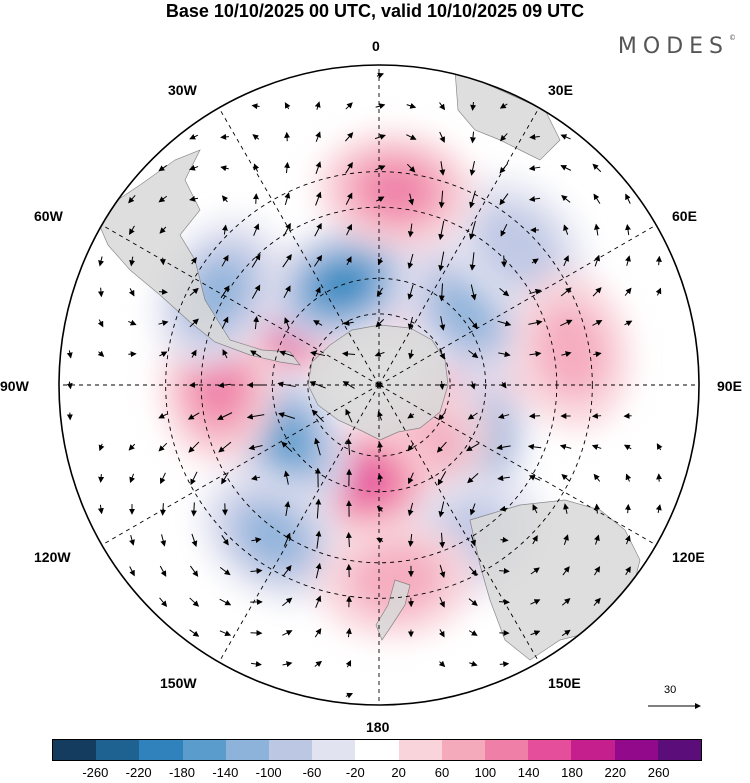 Image resolution: width=750 pixels, height=783 pixels. What do you see at coordinates (658, 772) in the screenshot?
I see `colorbar-tick-label: 260` at bounding box center [658, 772].